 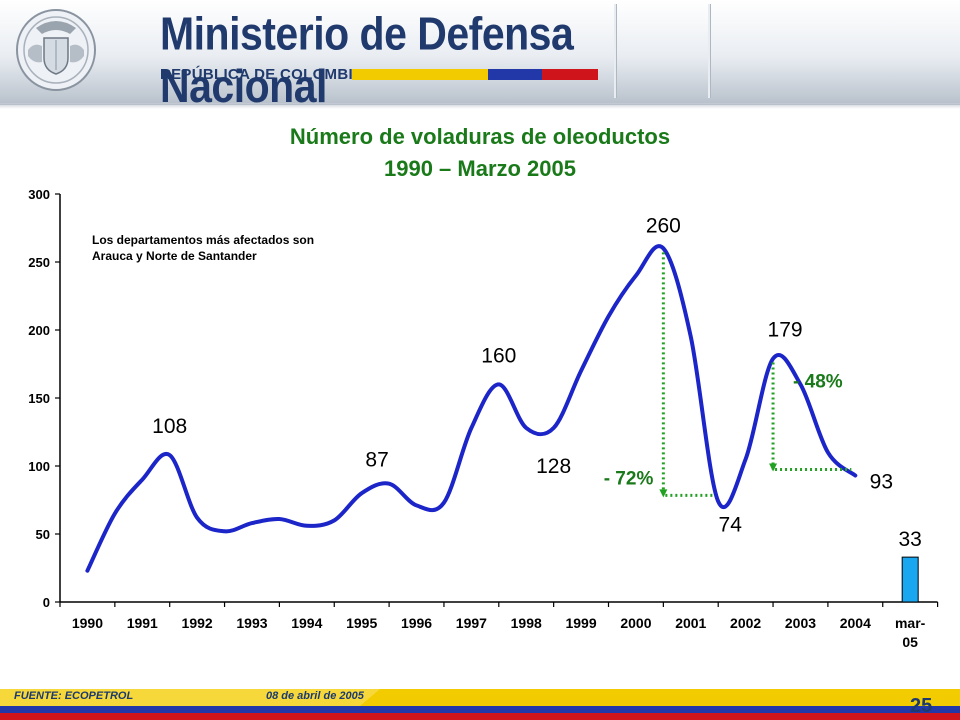 I want to click on data-label: 108, so click(x=169, y=426).